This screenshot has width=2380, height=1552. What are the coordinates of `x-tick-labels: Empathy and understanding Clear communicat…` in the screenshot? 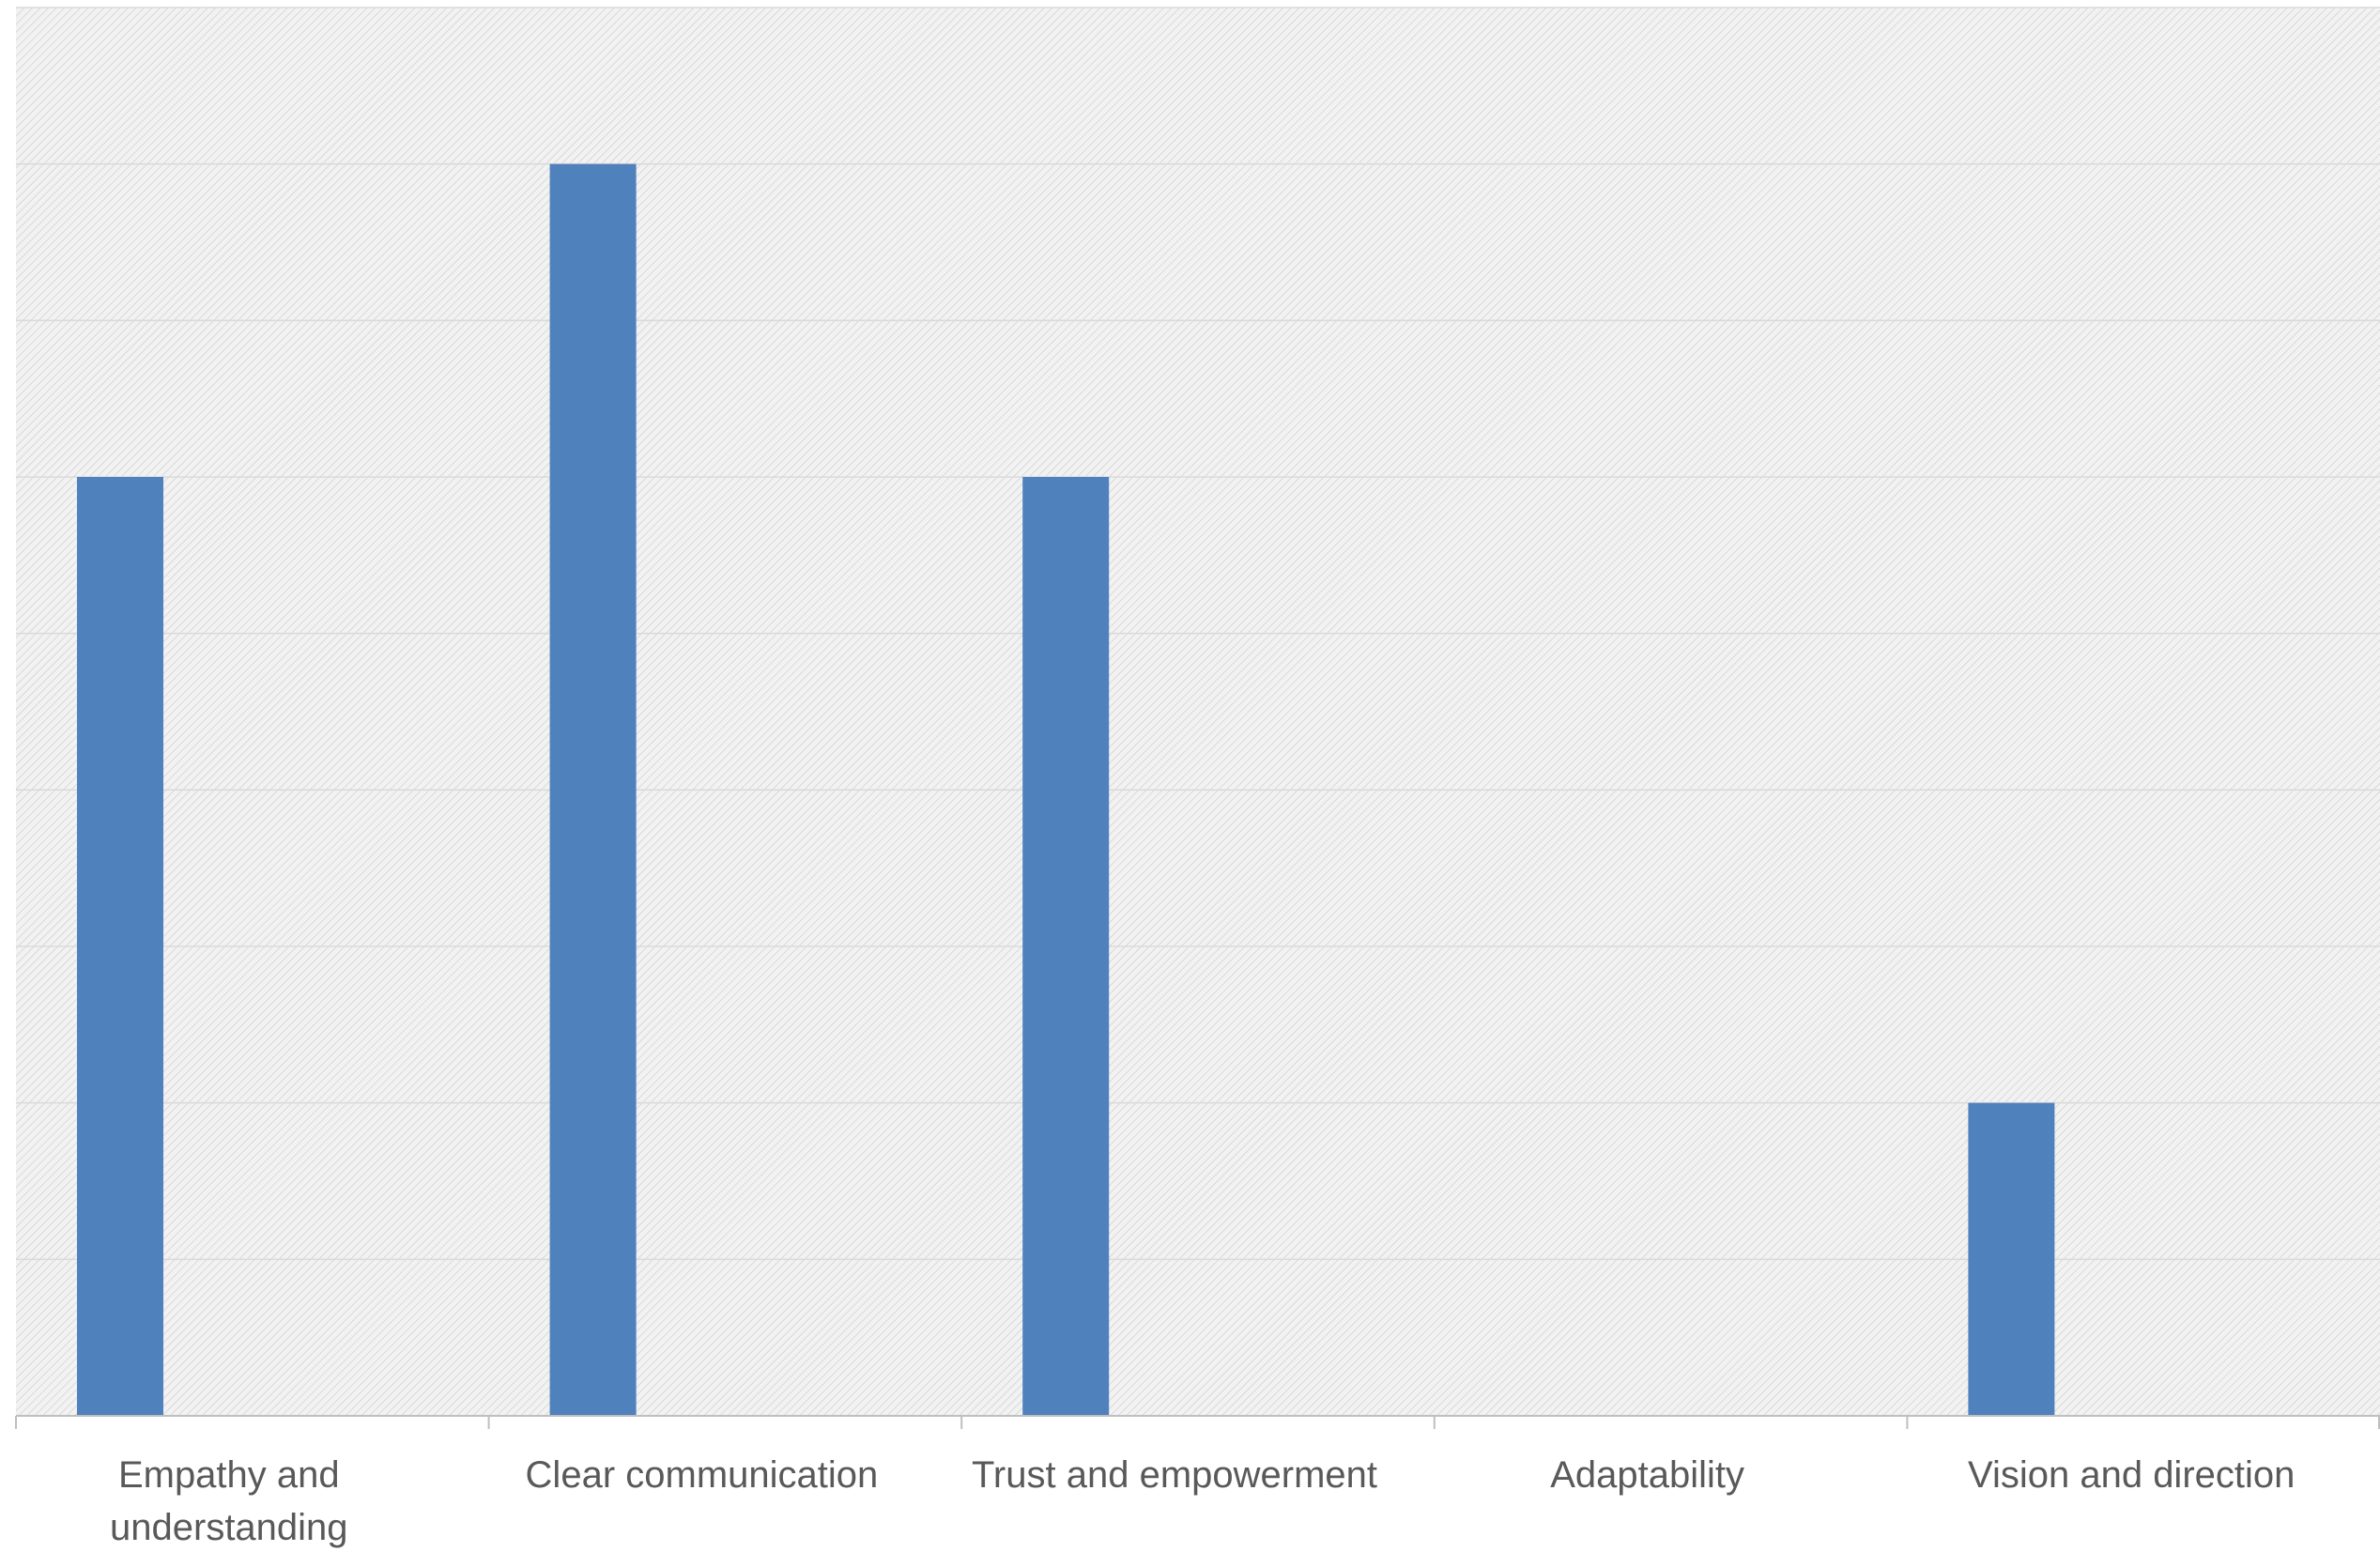 It's located at (1202, 1501).